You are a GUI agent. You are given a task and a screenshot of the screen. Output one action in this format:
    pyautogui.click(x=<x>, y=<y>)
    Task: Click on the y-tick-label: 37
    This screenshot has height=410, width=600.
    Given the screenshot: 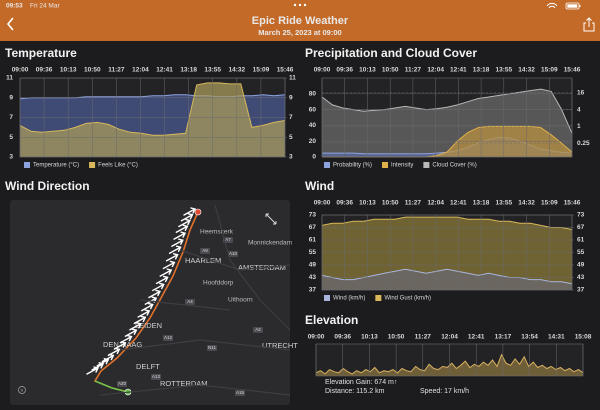 What is the action you would take?
    pyautogui.click(x=313, y=290)
    